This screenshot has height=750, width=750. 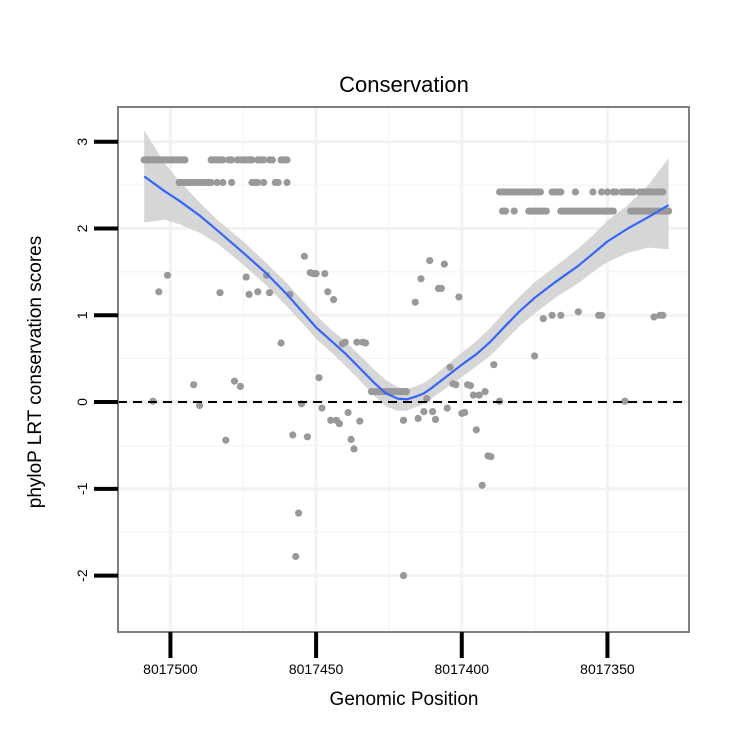 What do you see at coordinates (170, 669) in the screenshot?
I see `x-tick-label: 8017500` at bounding box center [170, 669].